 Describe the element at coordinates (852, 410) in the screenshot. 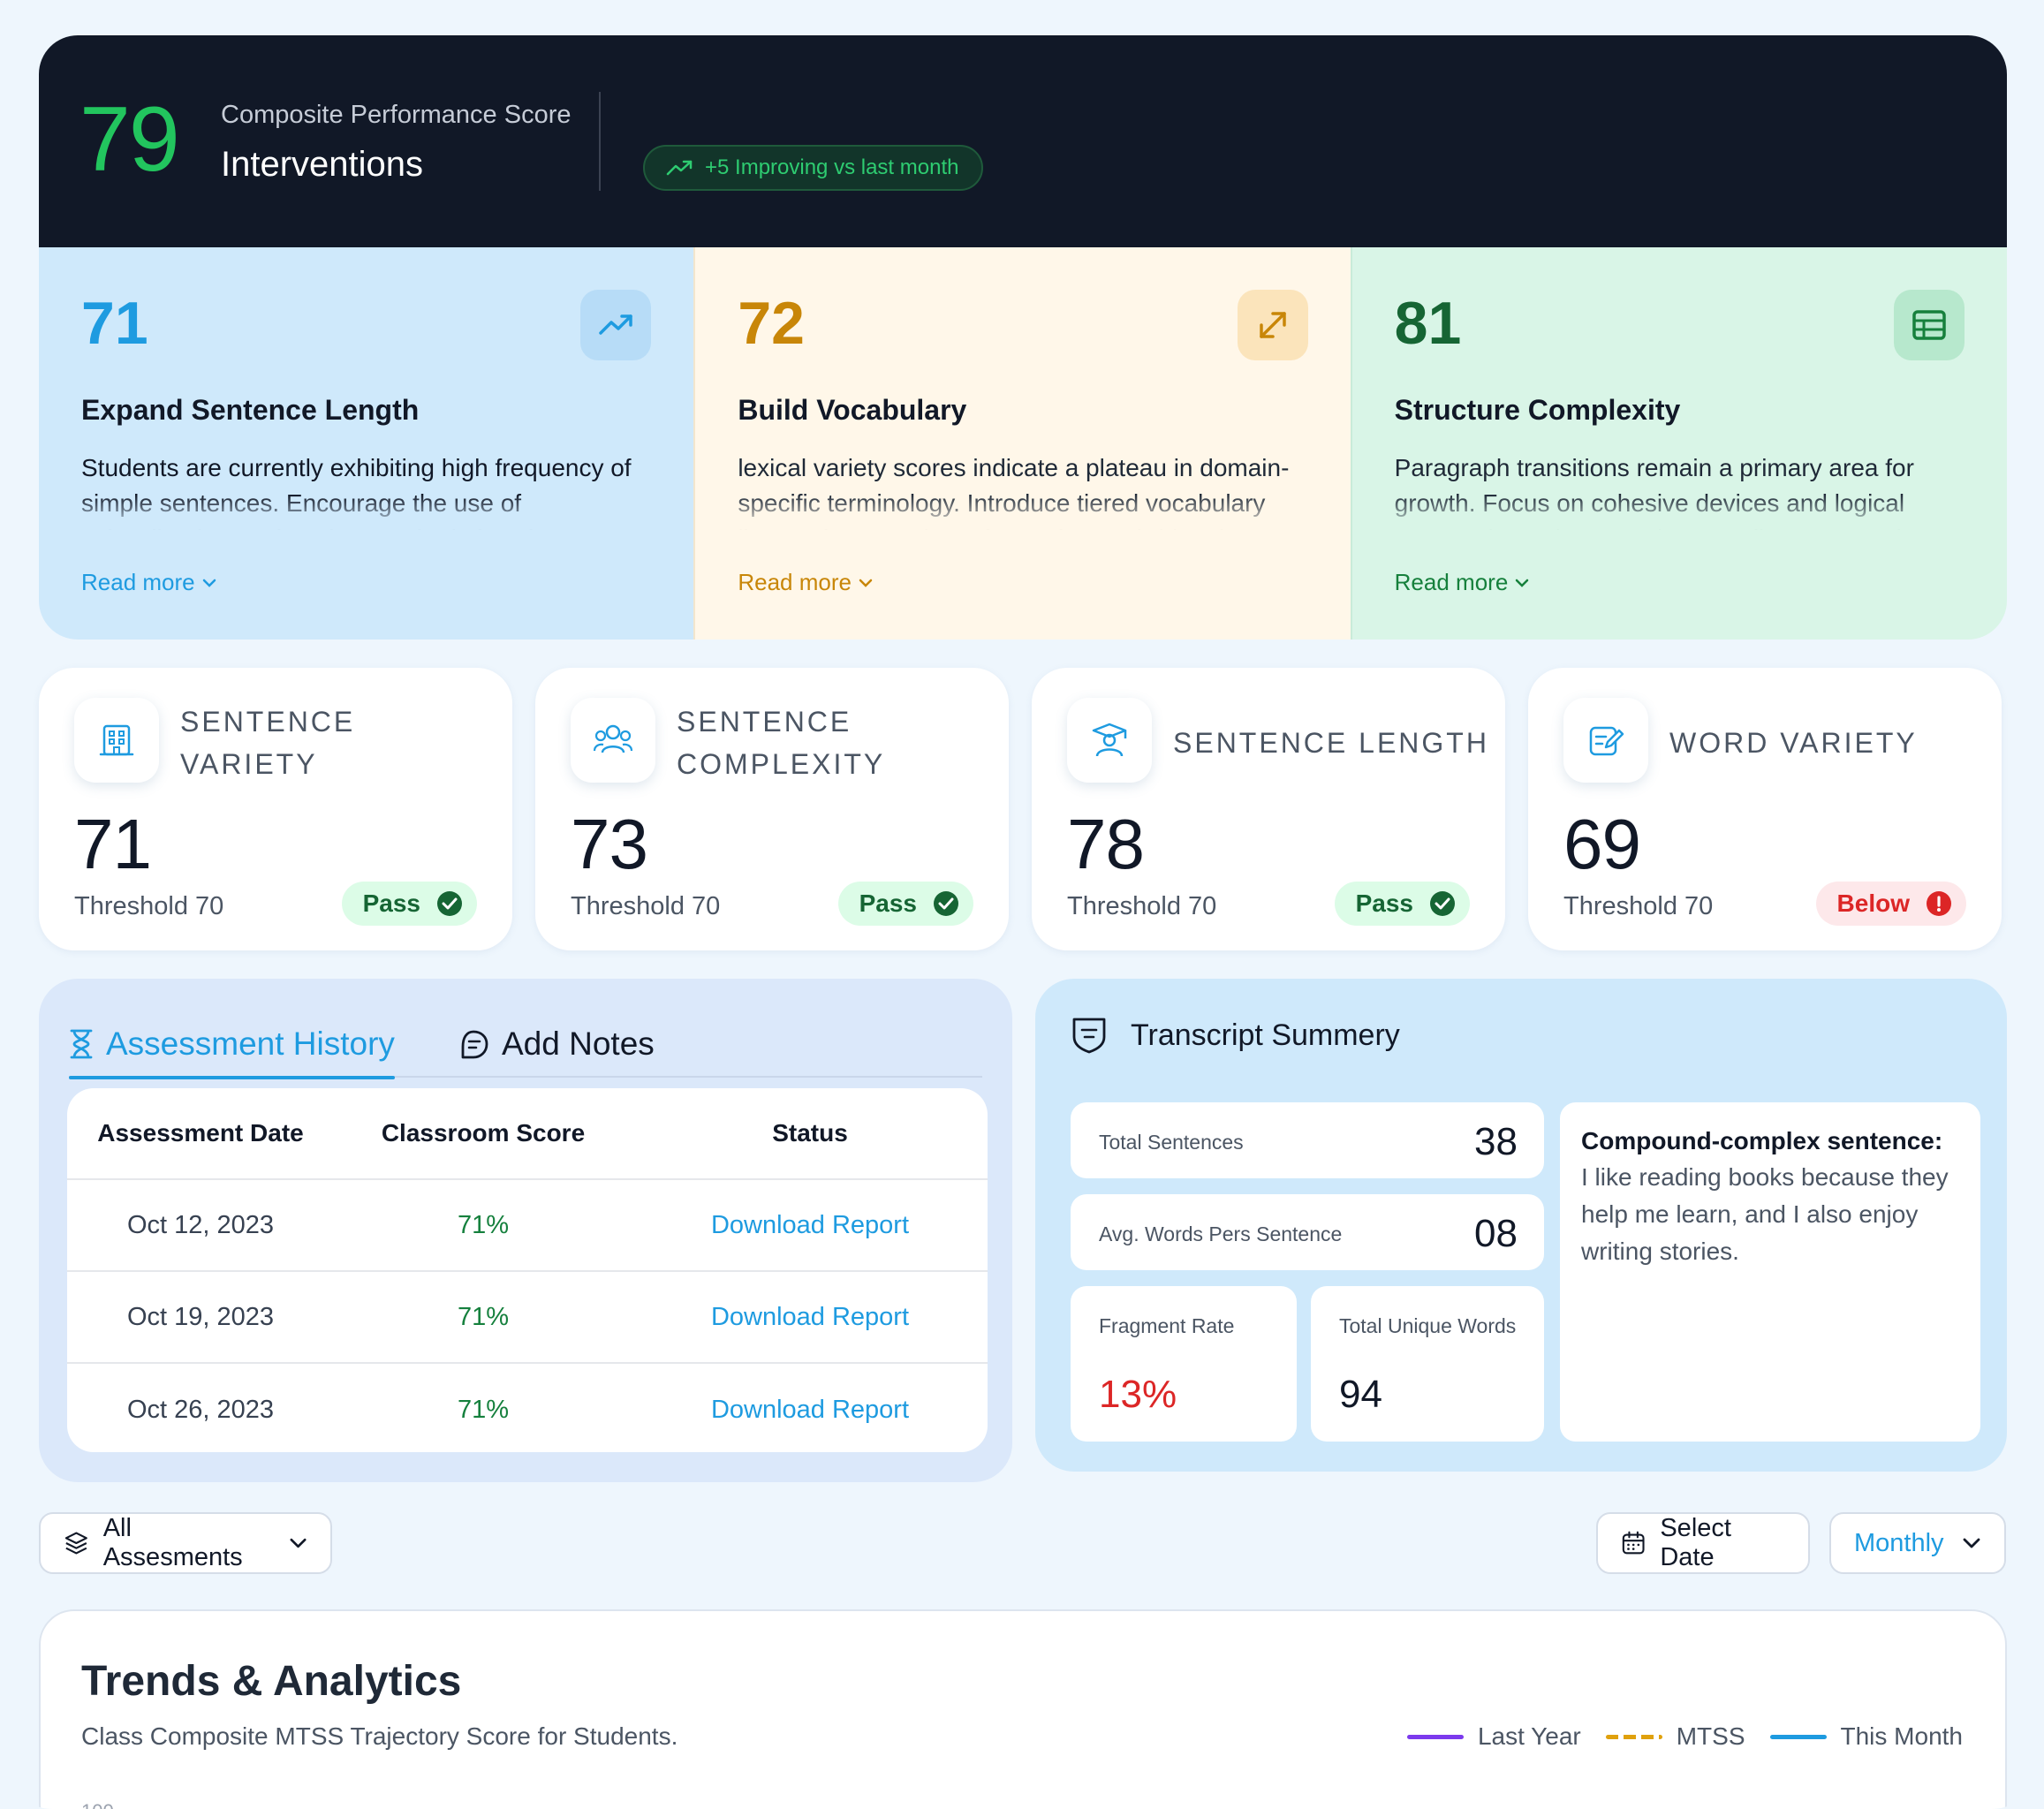

I see `recommendation-title: Build Vocabulary` at that location.